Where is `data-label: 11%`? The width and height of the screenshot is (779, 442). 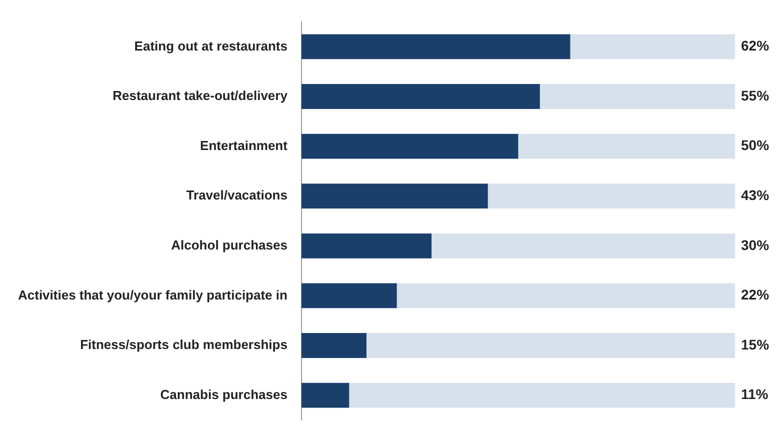 data-label: 11% is located at coordinates (755, 394).